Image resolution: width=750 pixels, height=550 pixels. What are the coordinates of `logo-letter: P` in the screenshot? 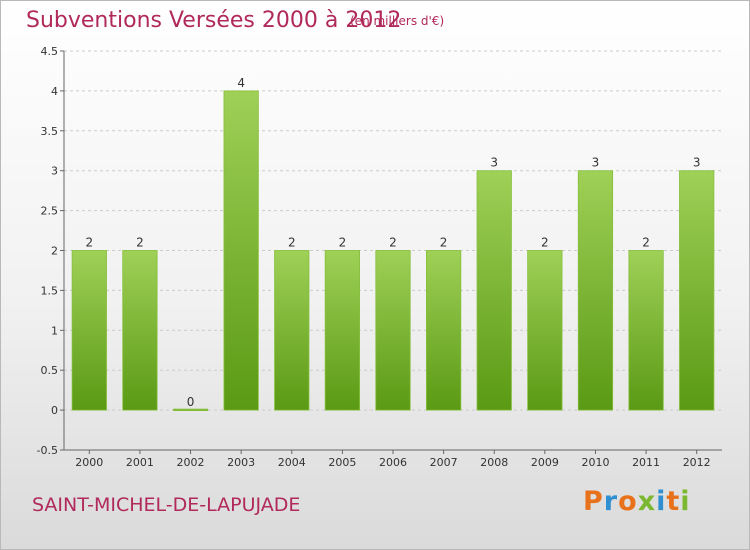 It's located at (593, 501).